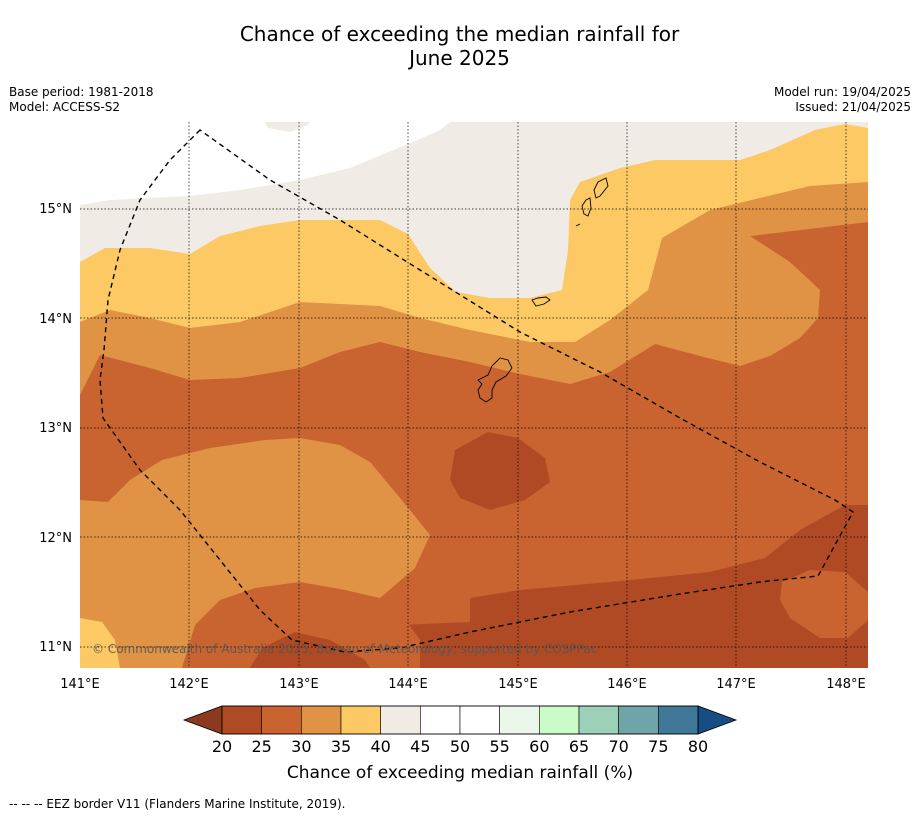 Image resolution: width=919 pixels, height=816 pixels. I want to click on issued-date: Issued: 21/04/2025, so click(853, 107).